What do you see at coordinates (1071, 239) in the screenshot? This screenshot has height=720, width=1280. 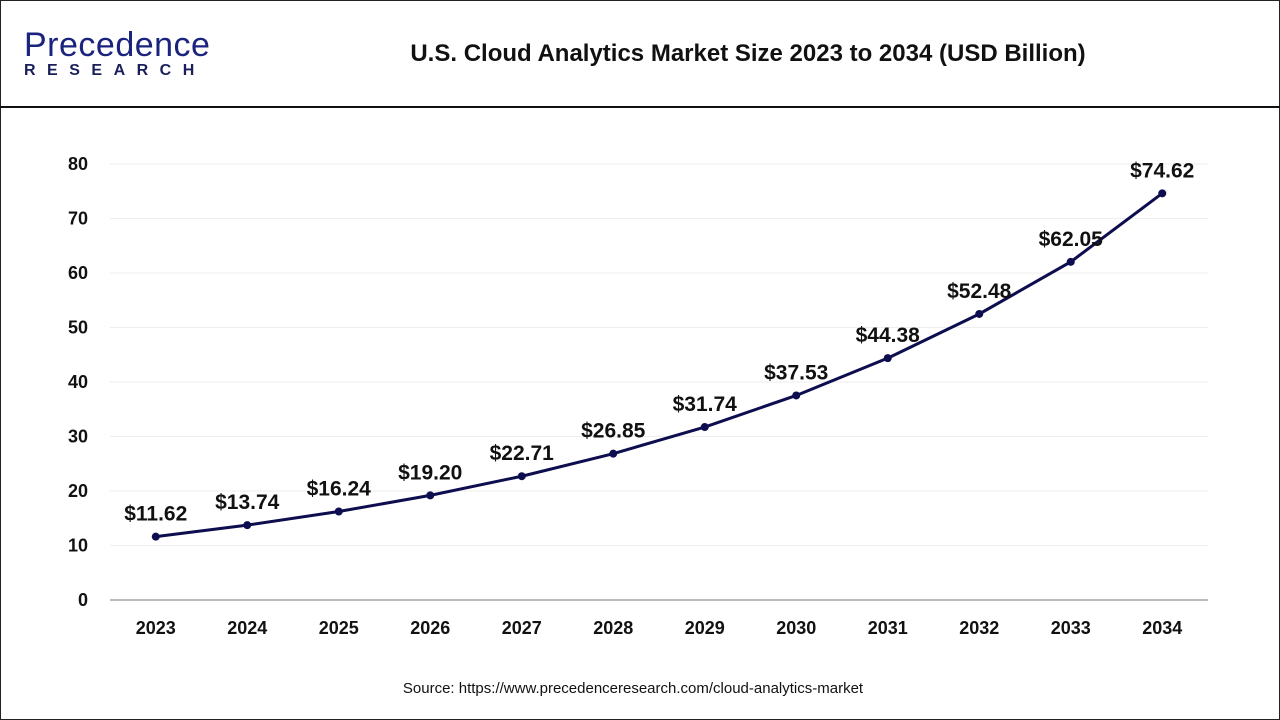 I see `data-label: $62.05` at bounding box center [1071, 239].